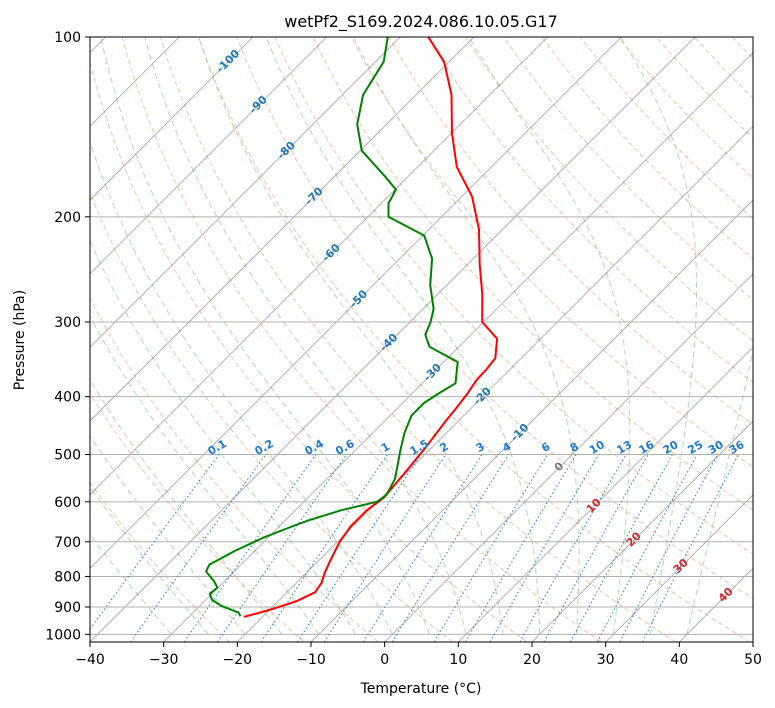  I want to click on x-tick-label: 0, so click(384, 660).